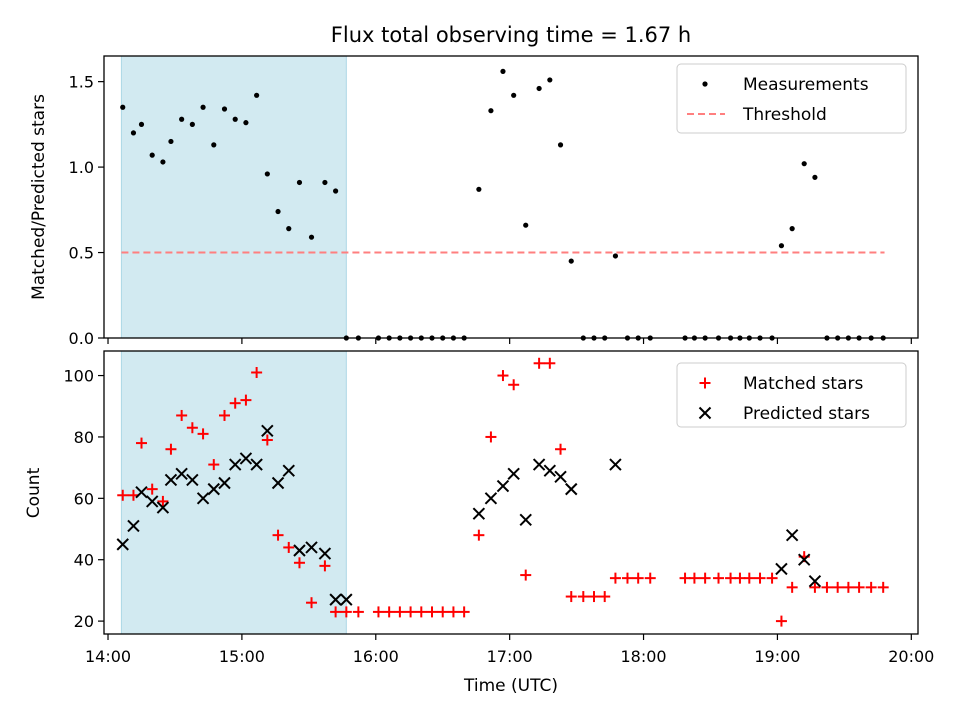 The width and height of the screenshot is (960, 720). I want to click on panel-ratio-y-axis-label: Matched/Predicted stars, so click(39, 197).